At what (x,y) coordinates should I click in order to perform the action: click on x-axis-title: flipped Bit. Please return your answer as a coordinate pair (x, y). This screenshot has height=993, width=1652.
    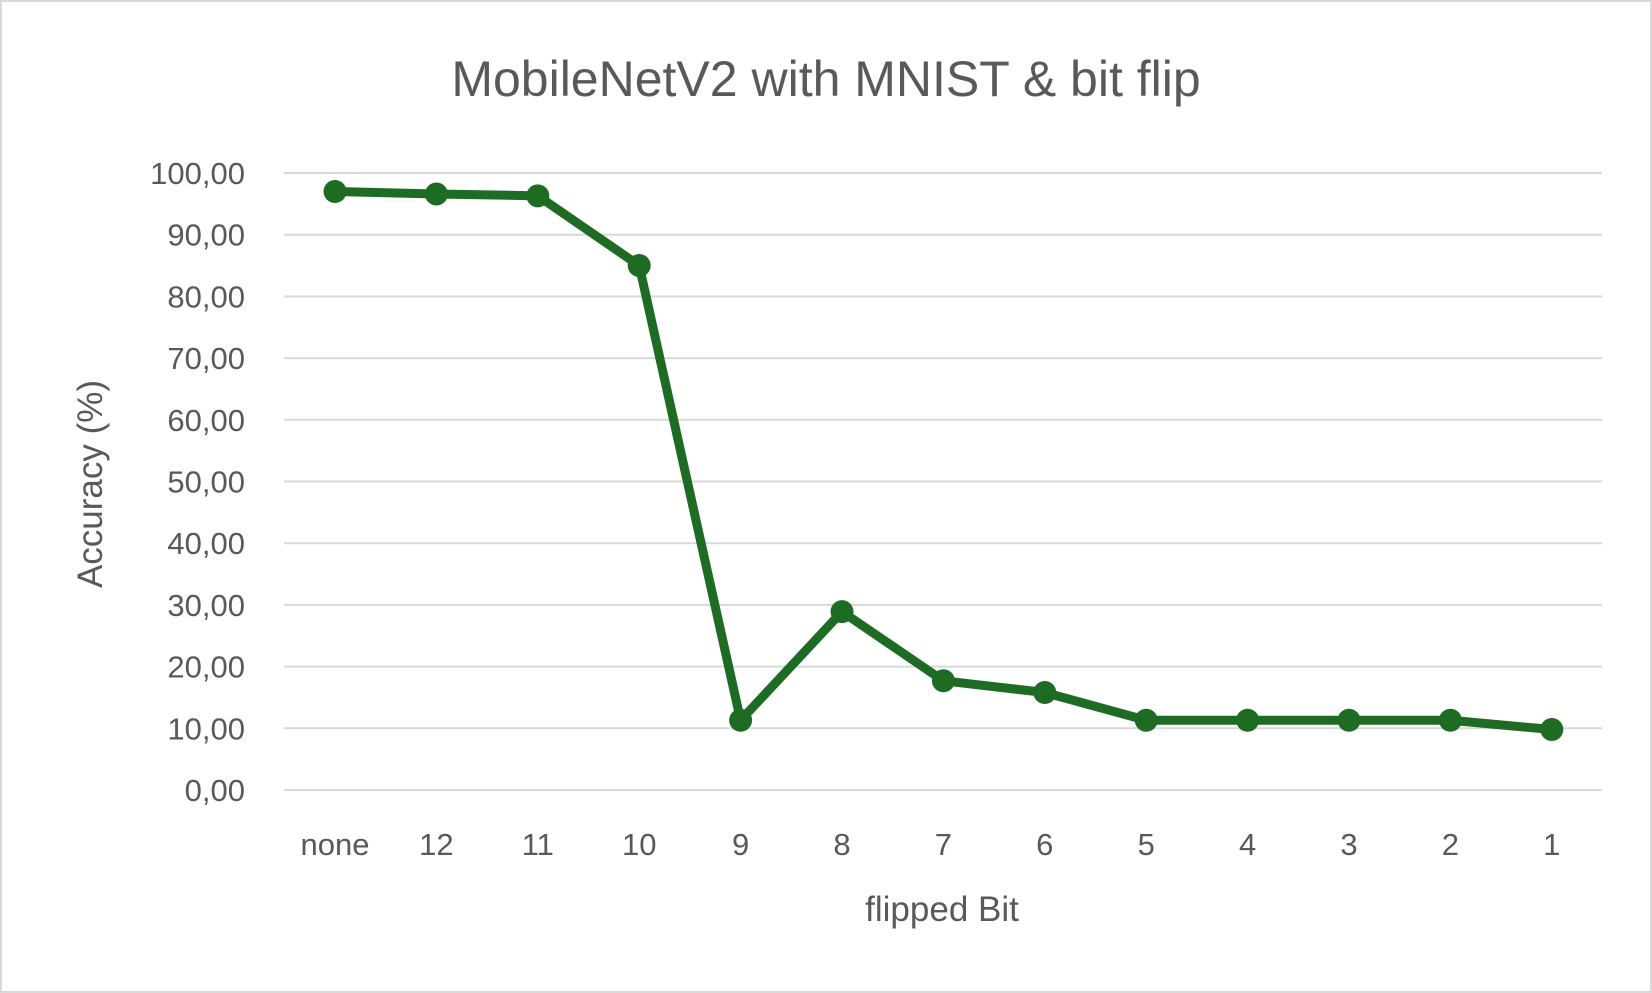
    Looking at the image, I should click on (942, 909).